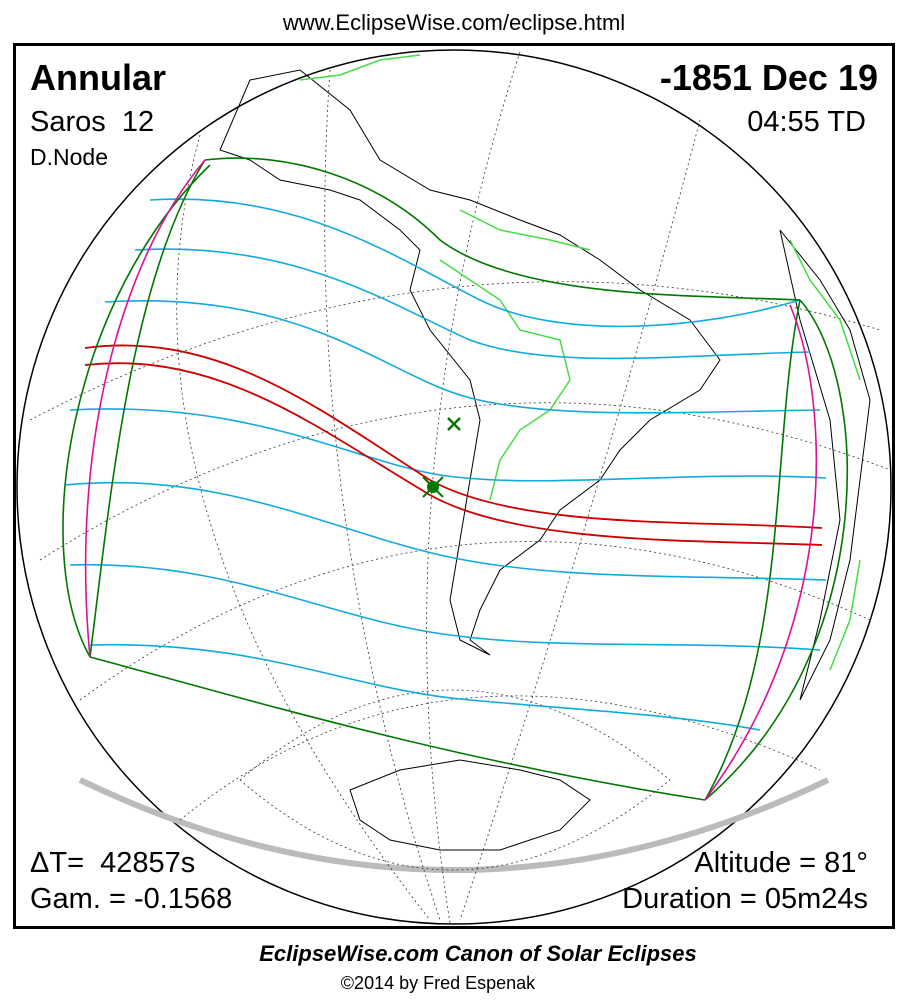  Describe the element at coordinates (131, 899) in the screenshot. I see `gamma: Gam. = -0.1568` at that location.